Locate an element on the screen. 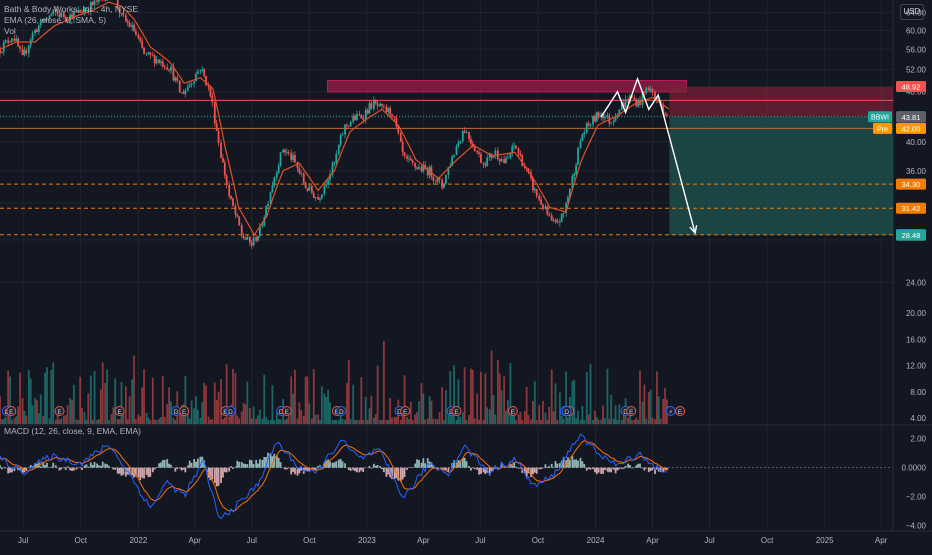 The height and width of the screenshot is (555, 932). time-axis-tick-label: Jul is located at coordinates (252, 540).